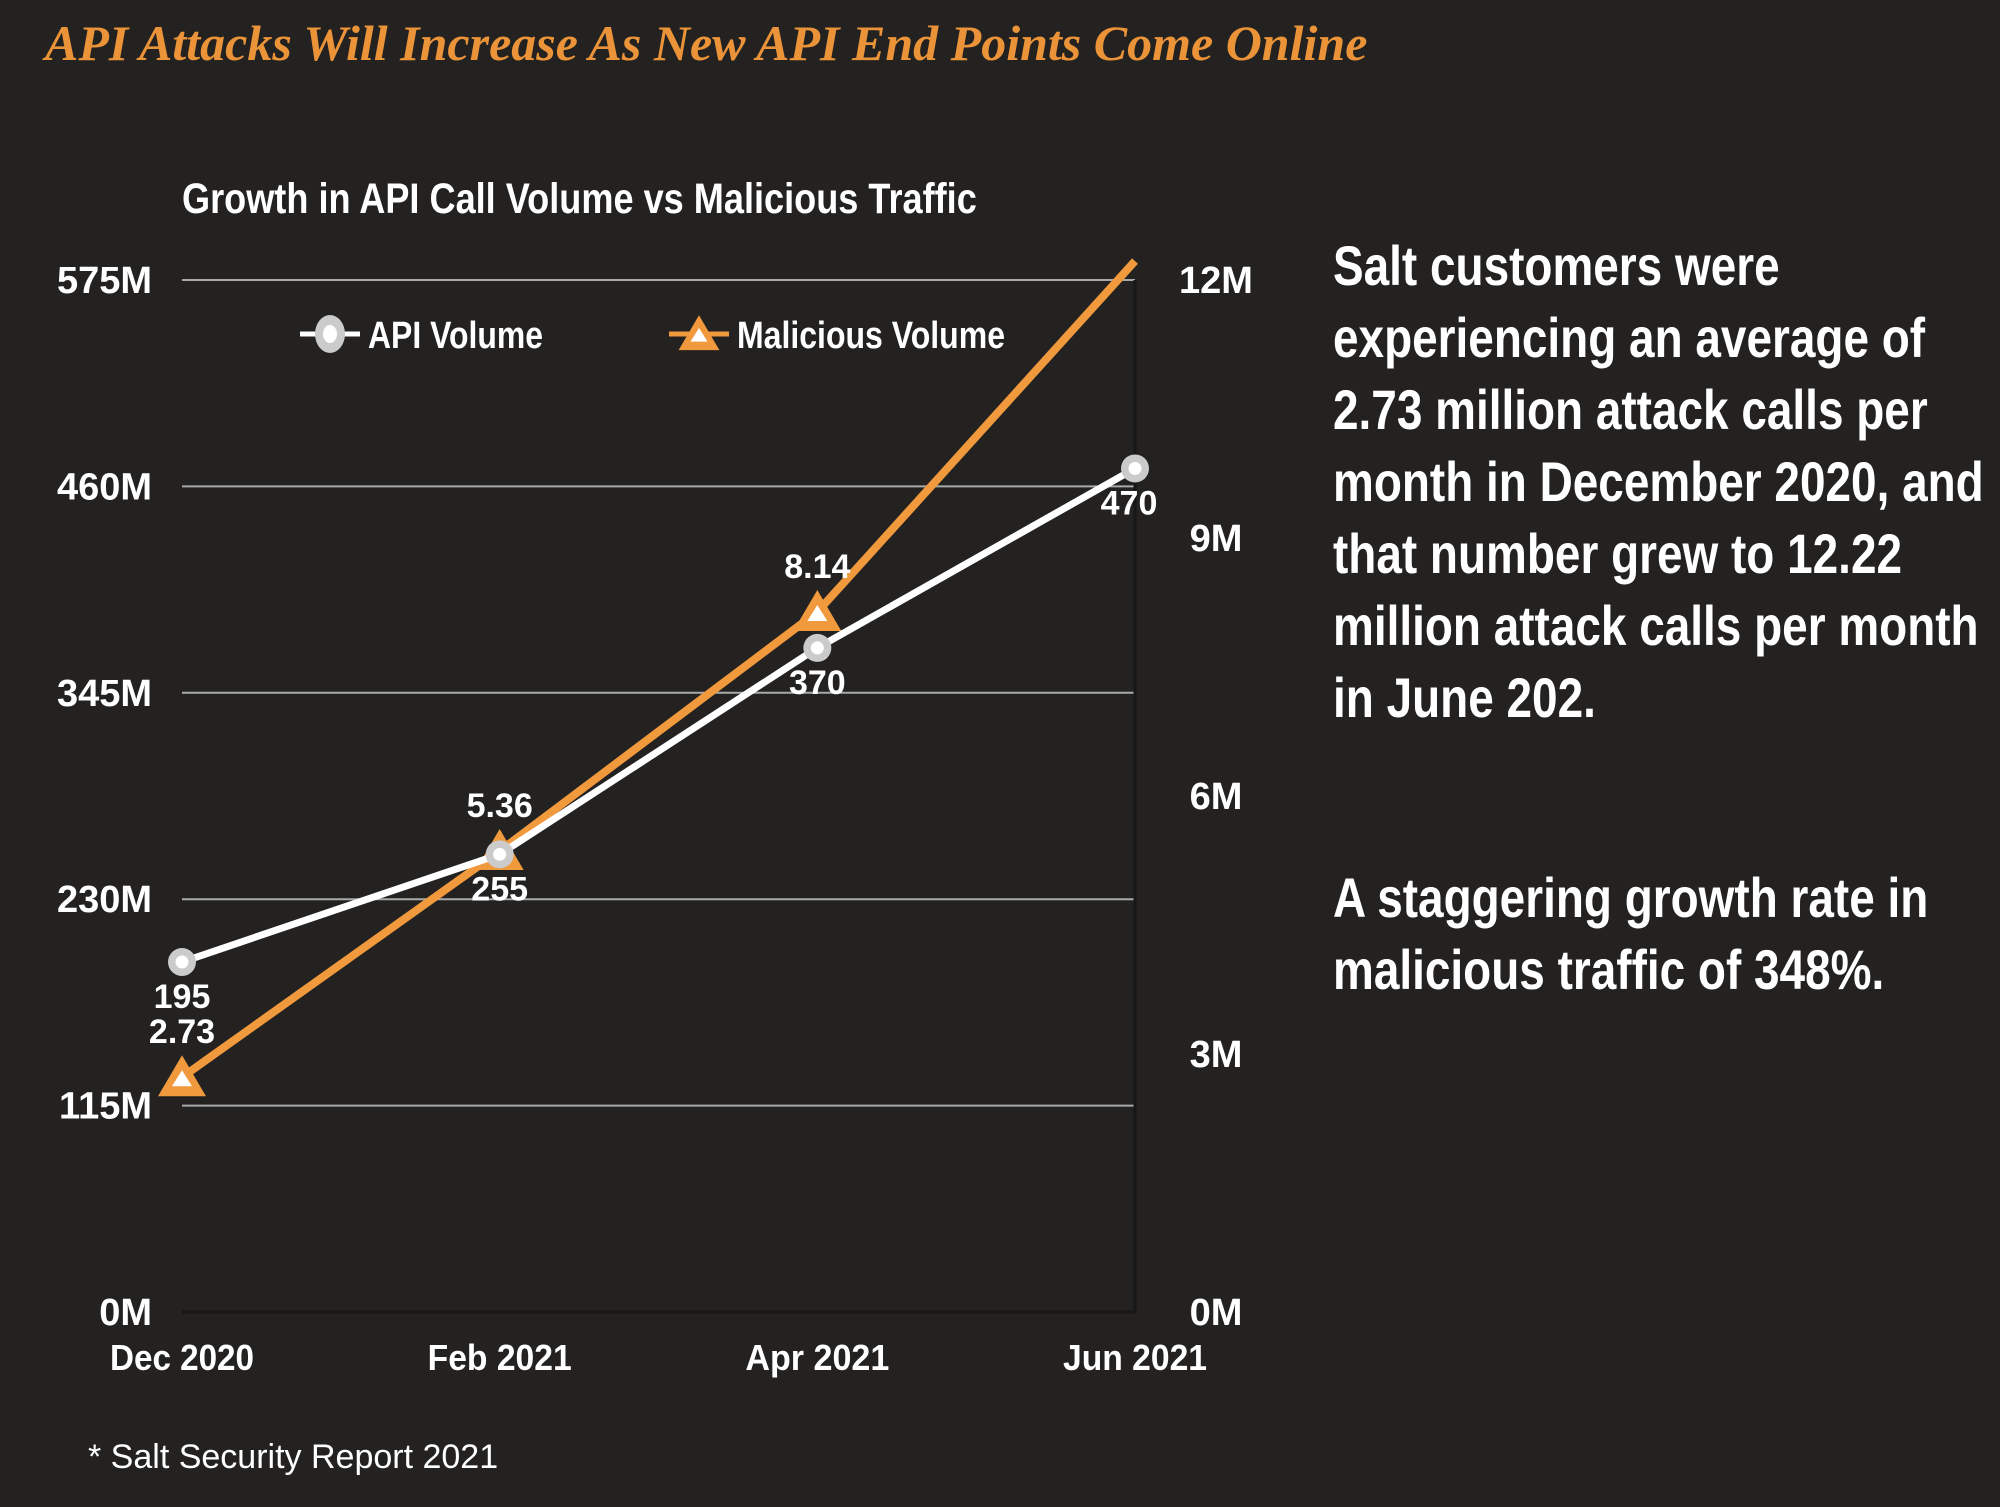 The image size is (2000, 1507). I want to click on x-axis-label: Apr 2021, so click(817, 1357).